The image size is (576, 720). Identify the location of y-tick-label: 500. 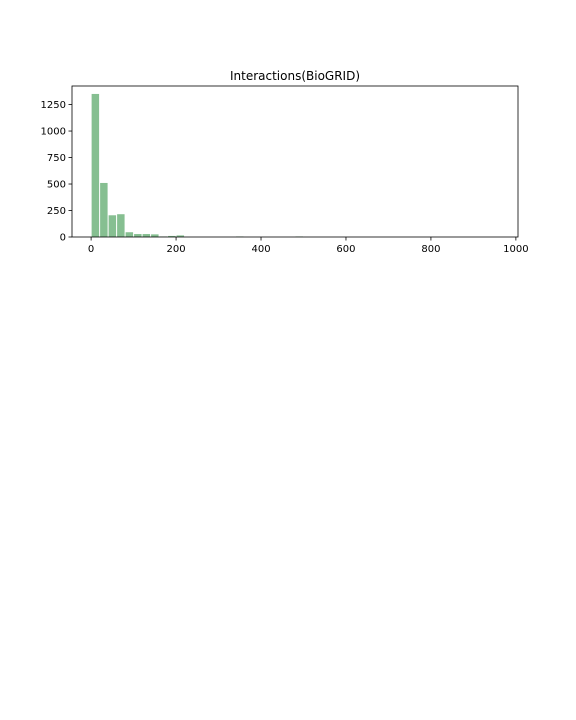
(56, 185).